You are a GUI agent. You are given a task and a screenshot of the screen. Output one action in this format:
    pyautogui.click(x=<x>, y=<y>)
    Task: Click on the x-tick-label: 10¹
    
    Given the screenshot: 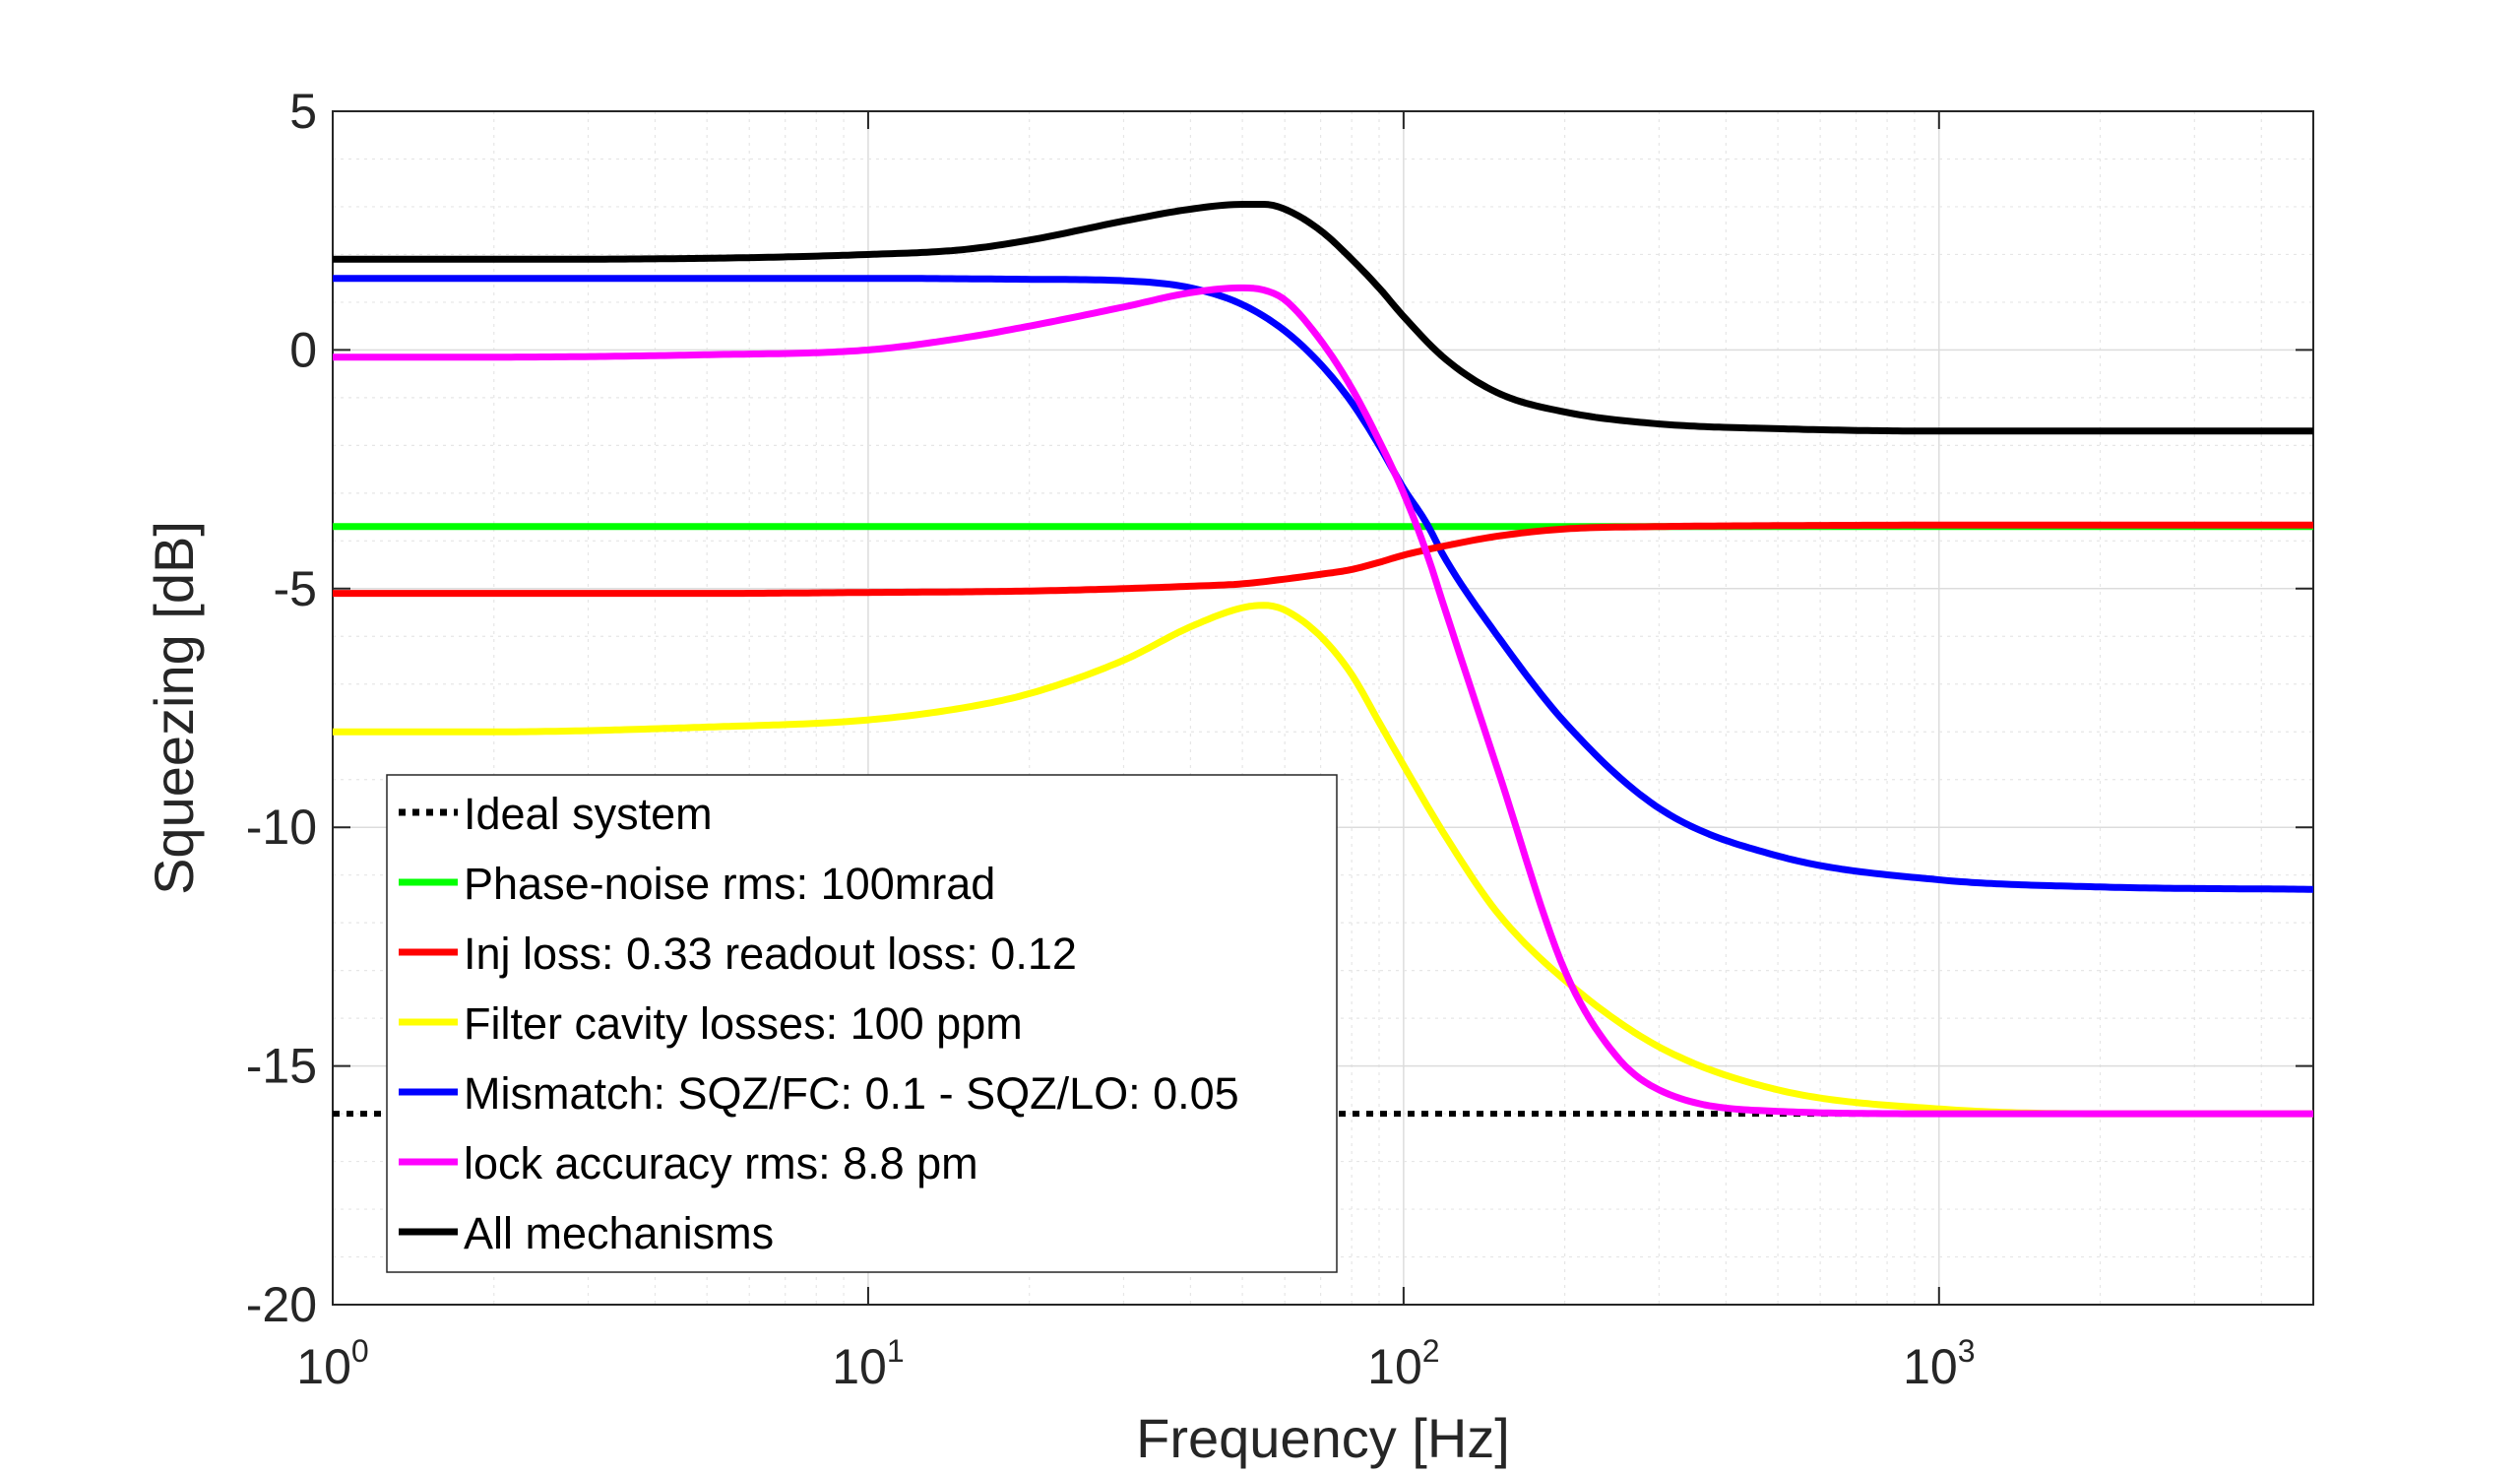 What is the action you would take?
    pyautogui.click(x=868, y=1363)
    